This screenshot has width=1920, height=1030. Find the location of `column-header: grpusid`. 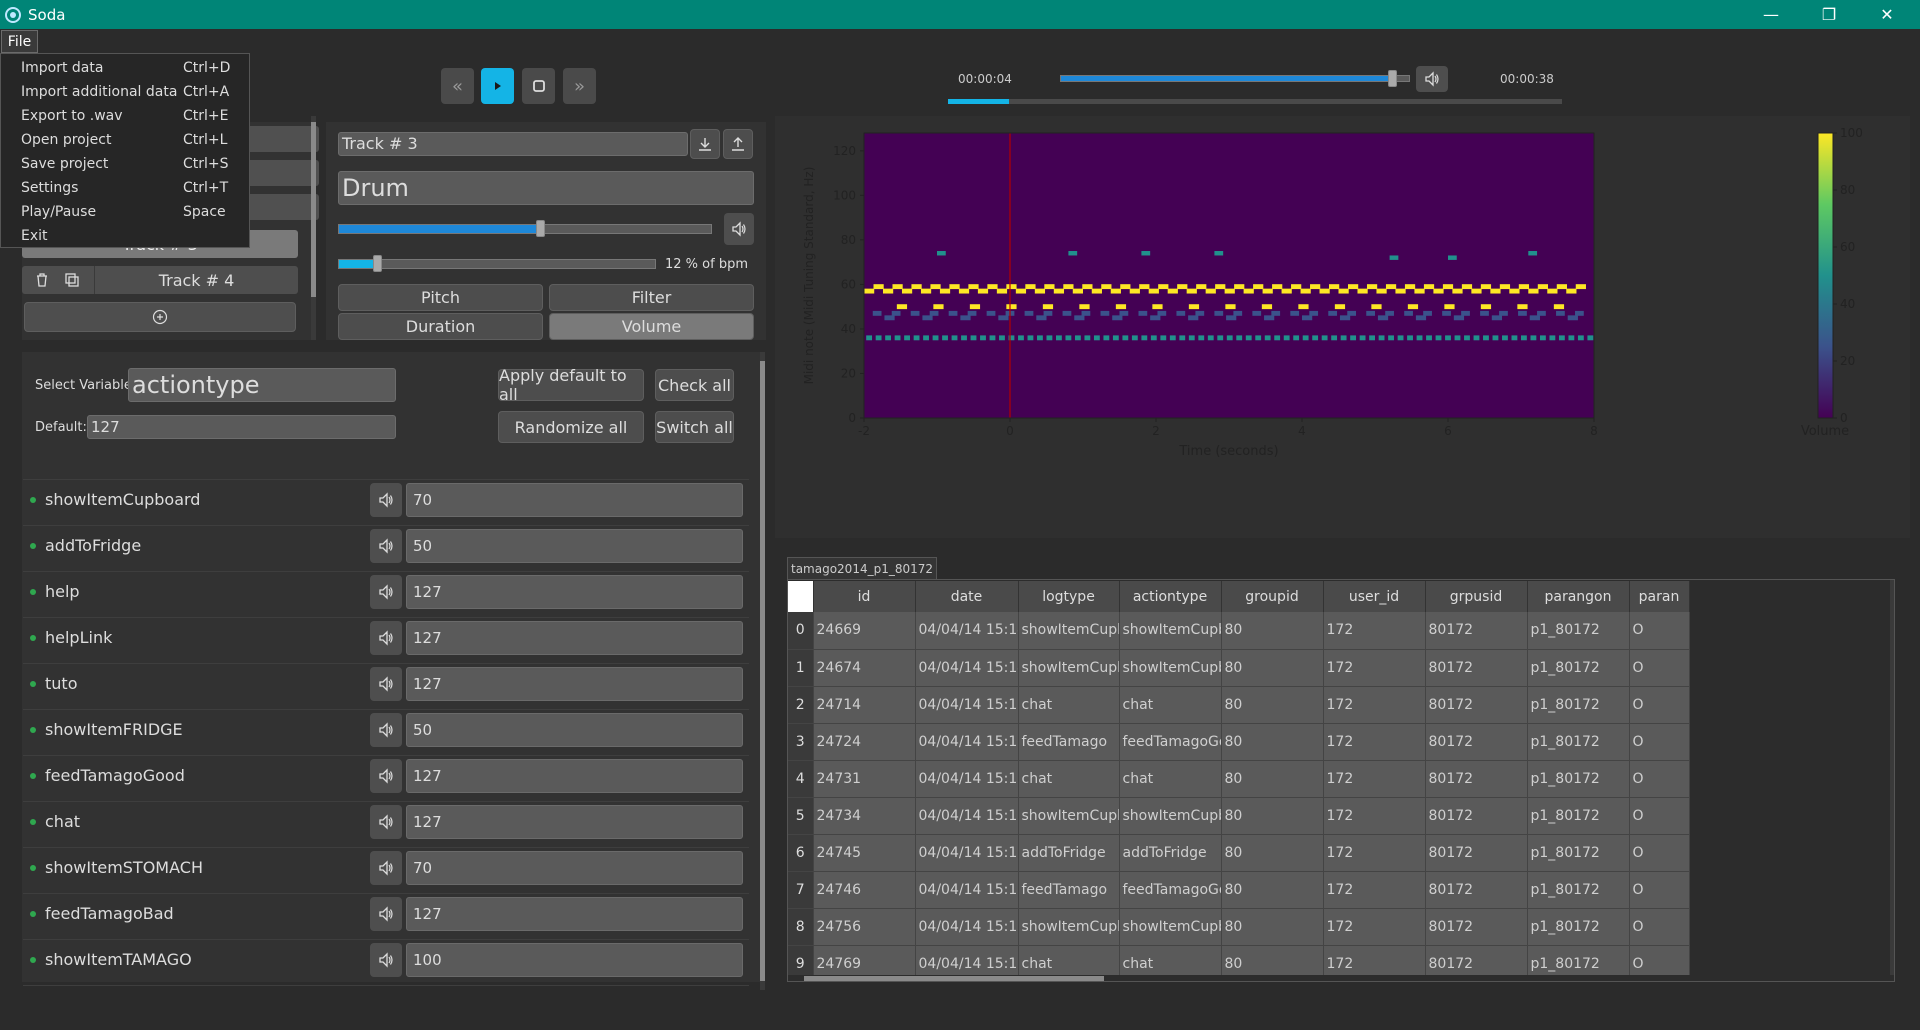

column-header: grpusid is located at coordinates (1476, 596).